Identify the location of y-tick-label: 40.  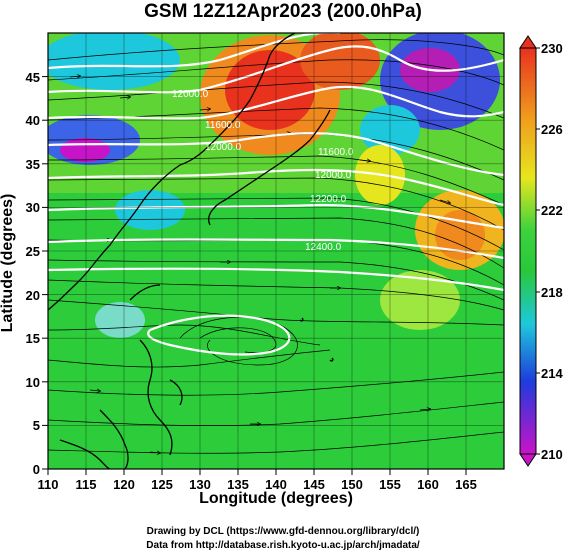
(33, 120).